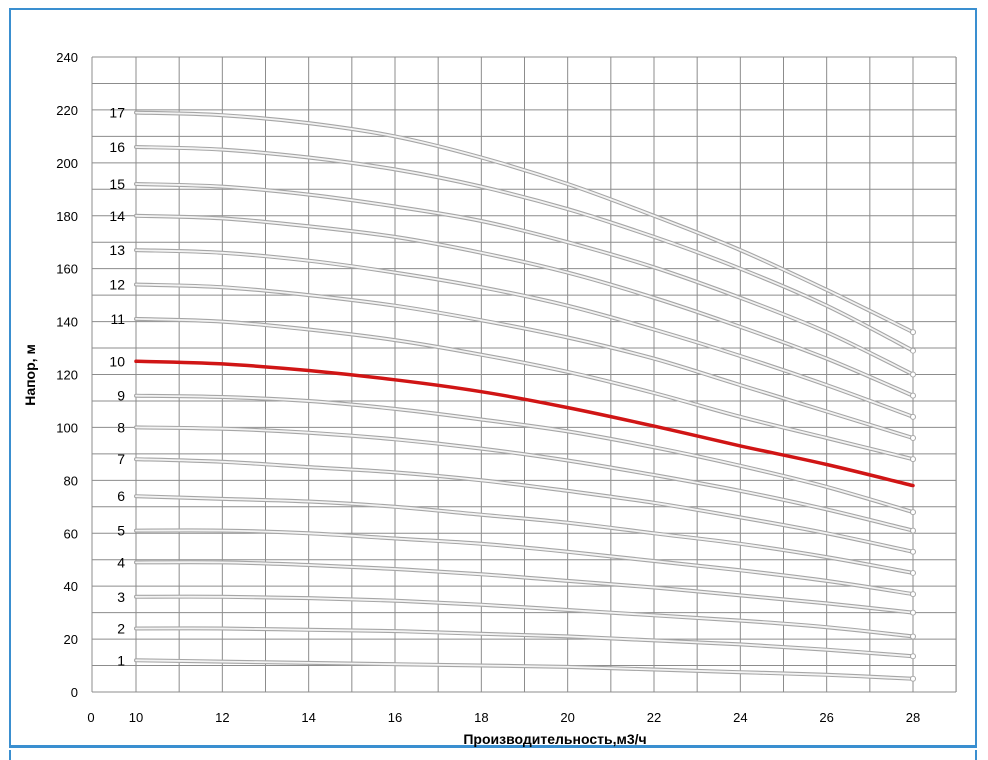  What do you see at coordinates (117, 184) in the screenshot?
I see `stage-label-15: 15` at bounding box center [117, 184].